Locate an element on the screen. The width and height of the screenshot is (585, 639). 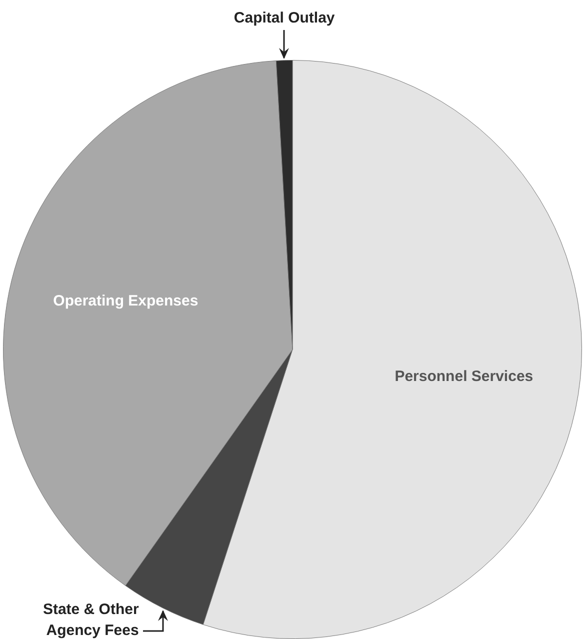
slice-label: Personnel Services is located at coordinates (464, 376).